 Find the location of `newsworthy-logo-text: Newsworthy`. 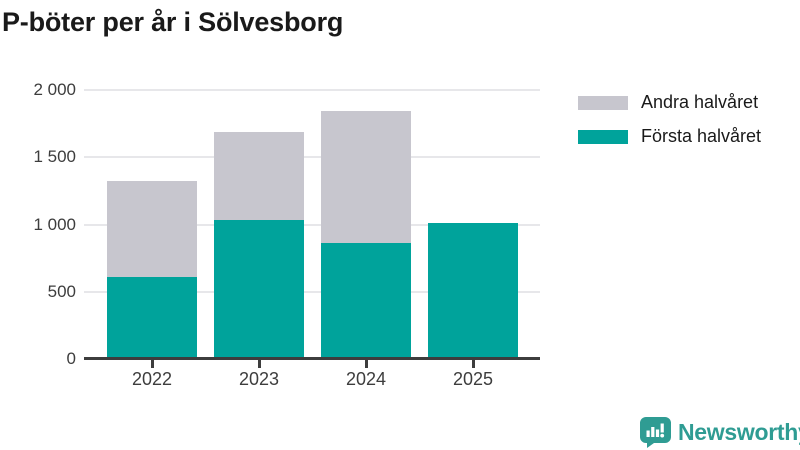

newsworthy-logo-text: Newsworthy is located at coordinates (739, 432).